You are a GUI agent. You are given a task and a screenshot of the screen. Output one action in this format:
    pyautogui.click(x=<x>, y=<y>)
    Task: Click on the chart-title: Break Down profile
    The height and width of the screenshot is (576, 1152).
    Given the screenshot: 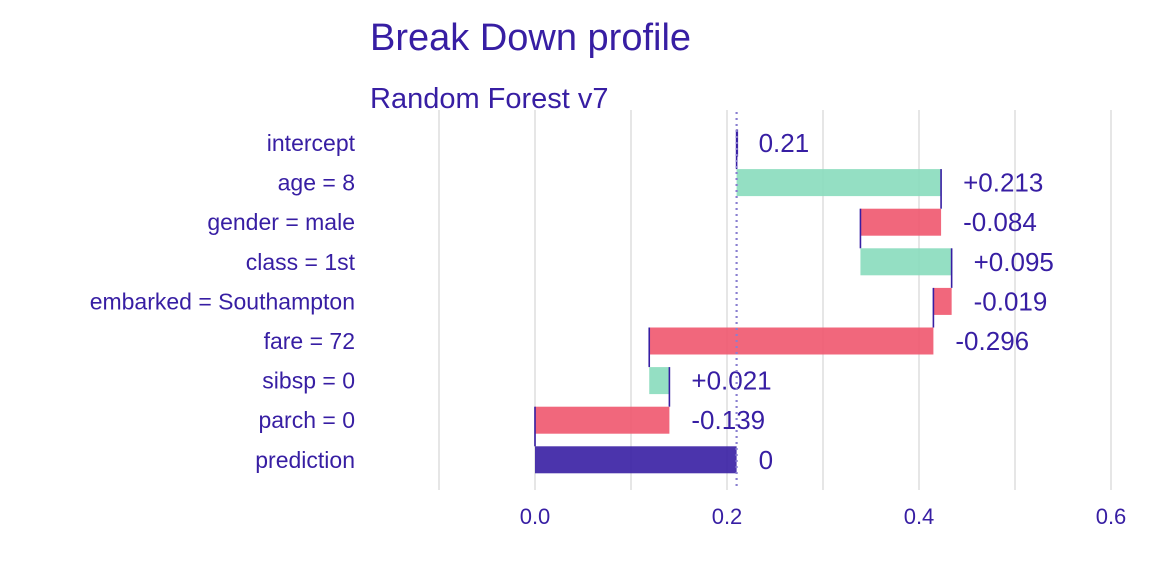 What is the action you would take?
    pyautogui.click(x=530, y=38)
    